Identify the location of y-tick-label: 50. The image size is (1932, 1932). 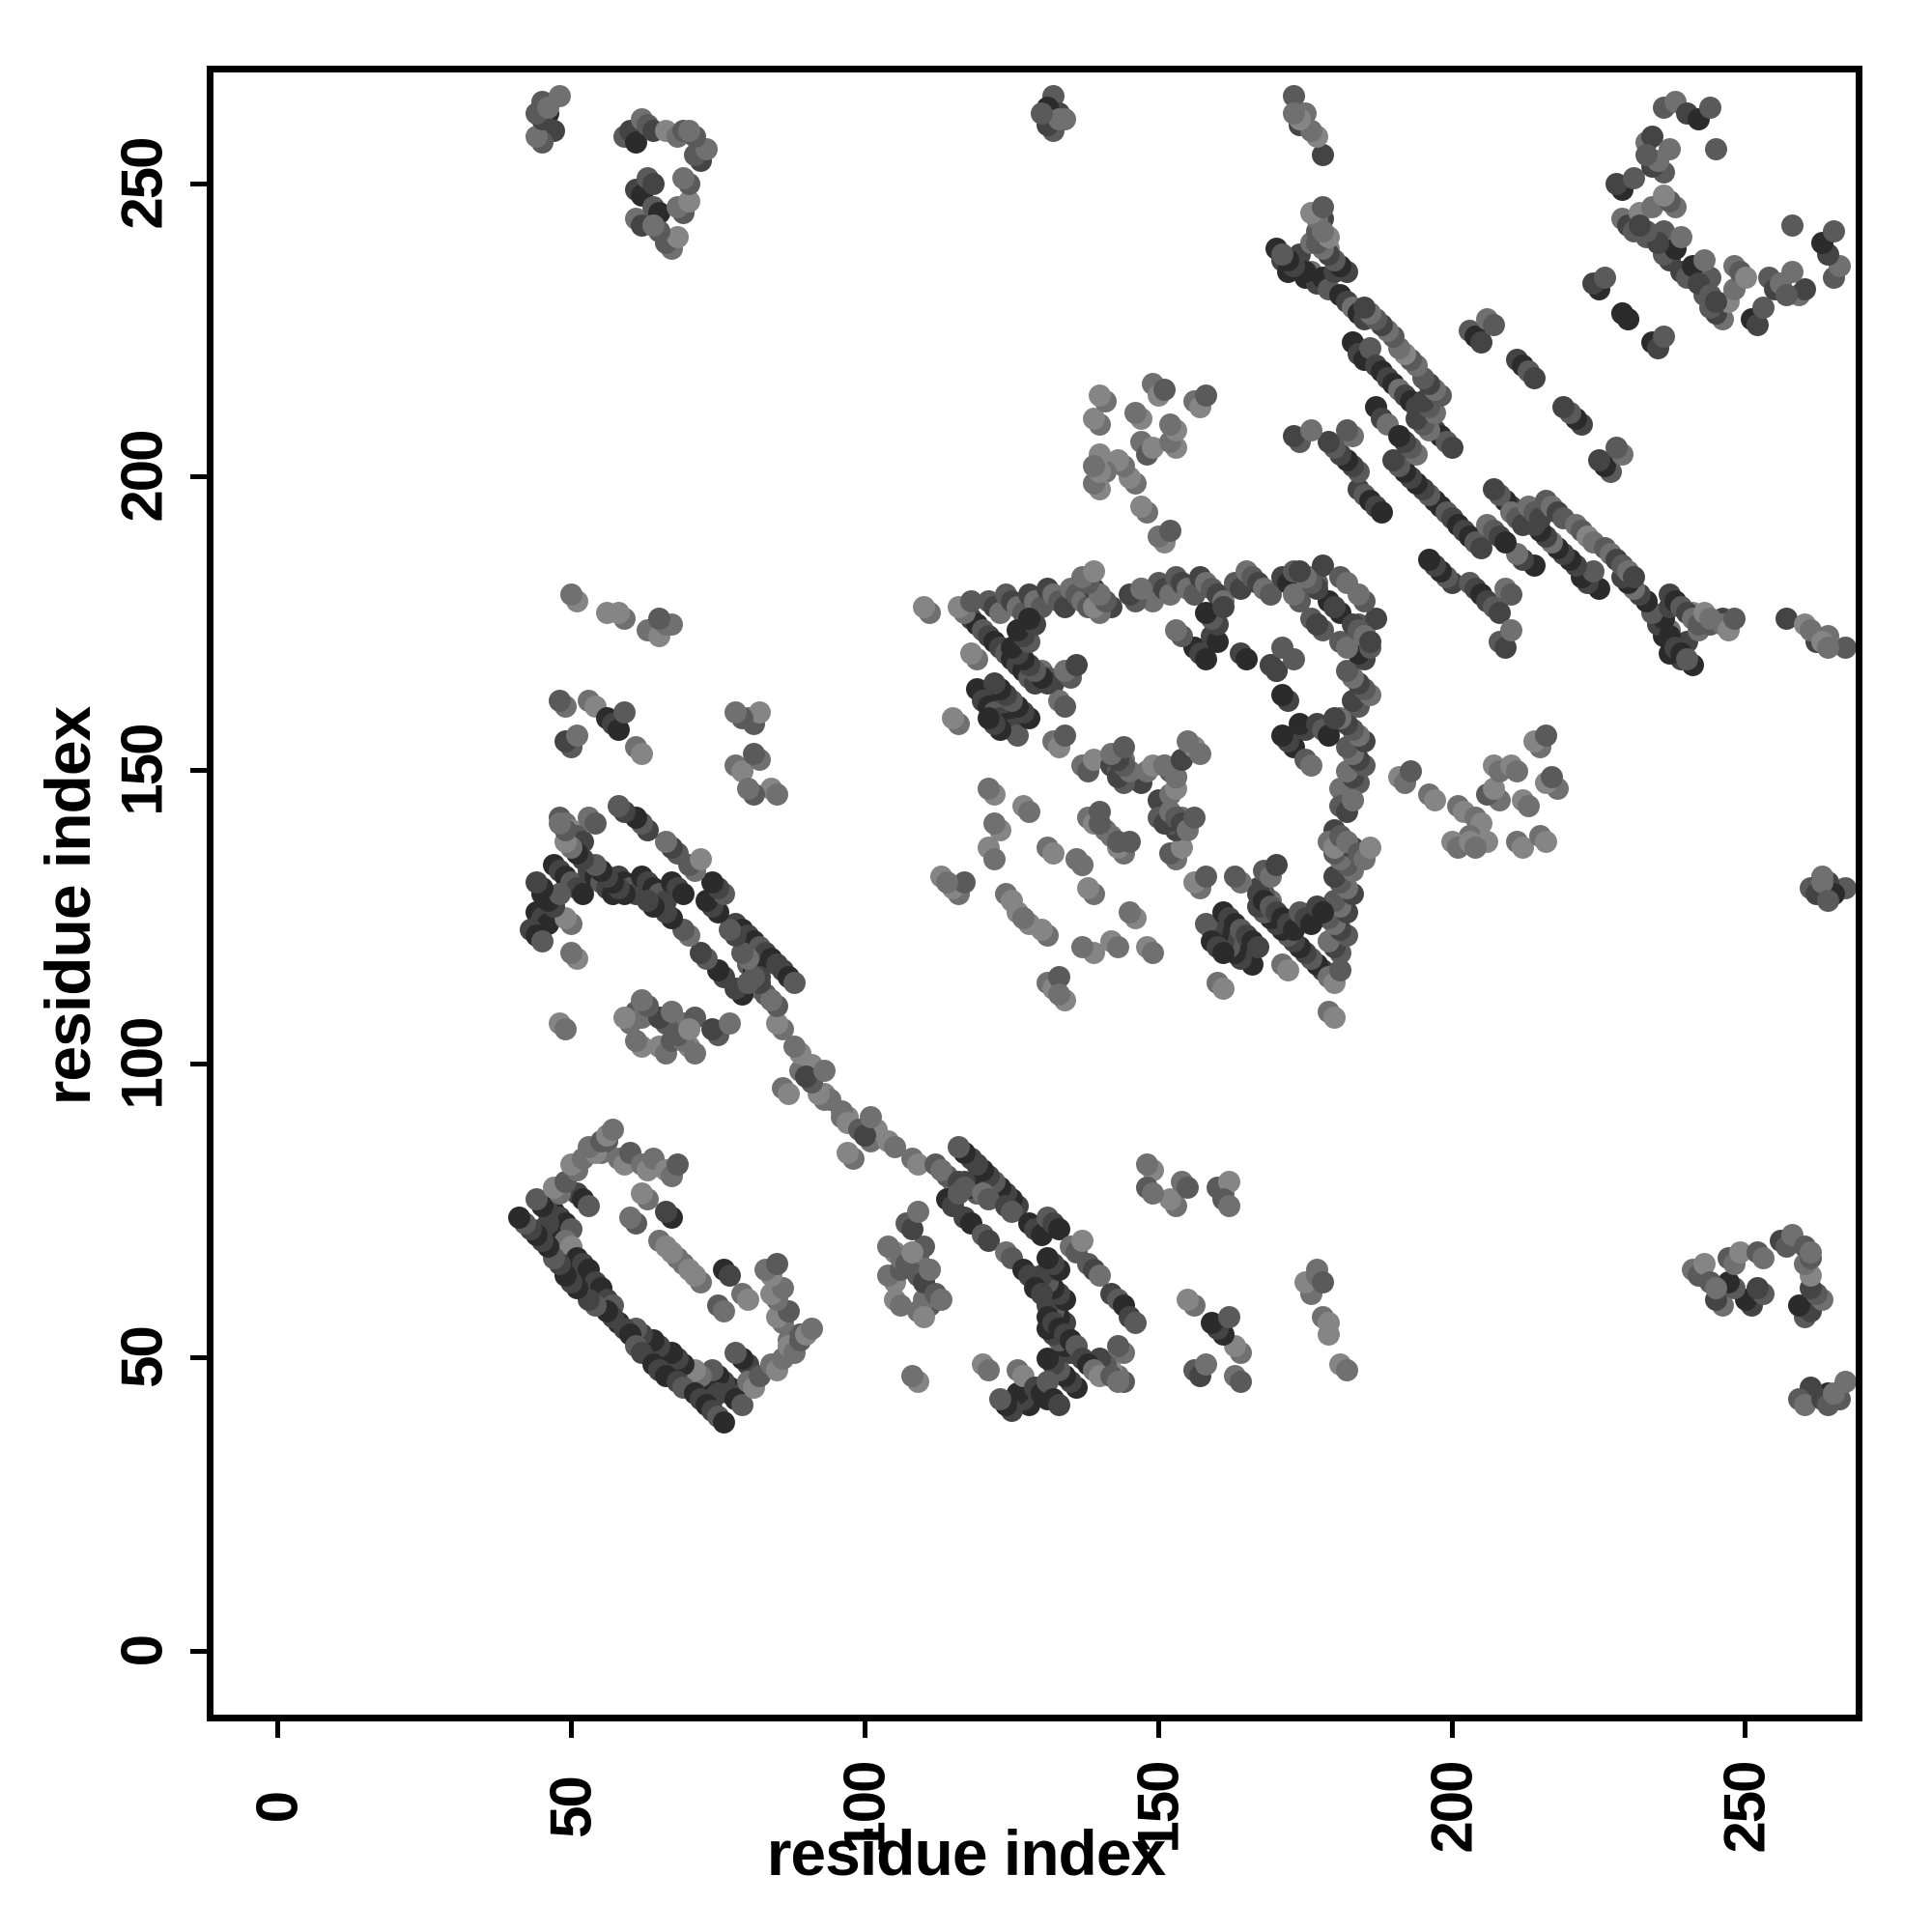
(142, 1358).